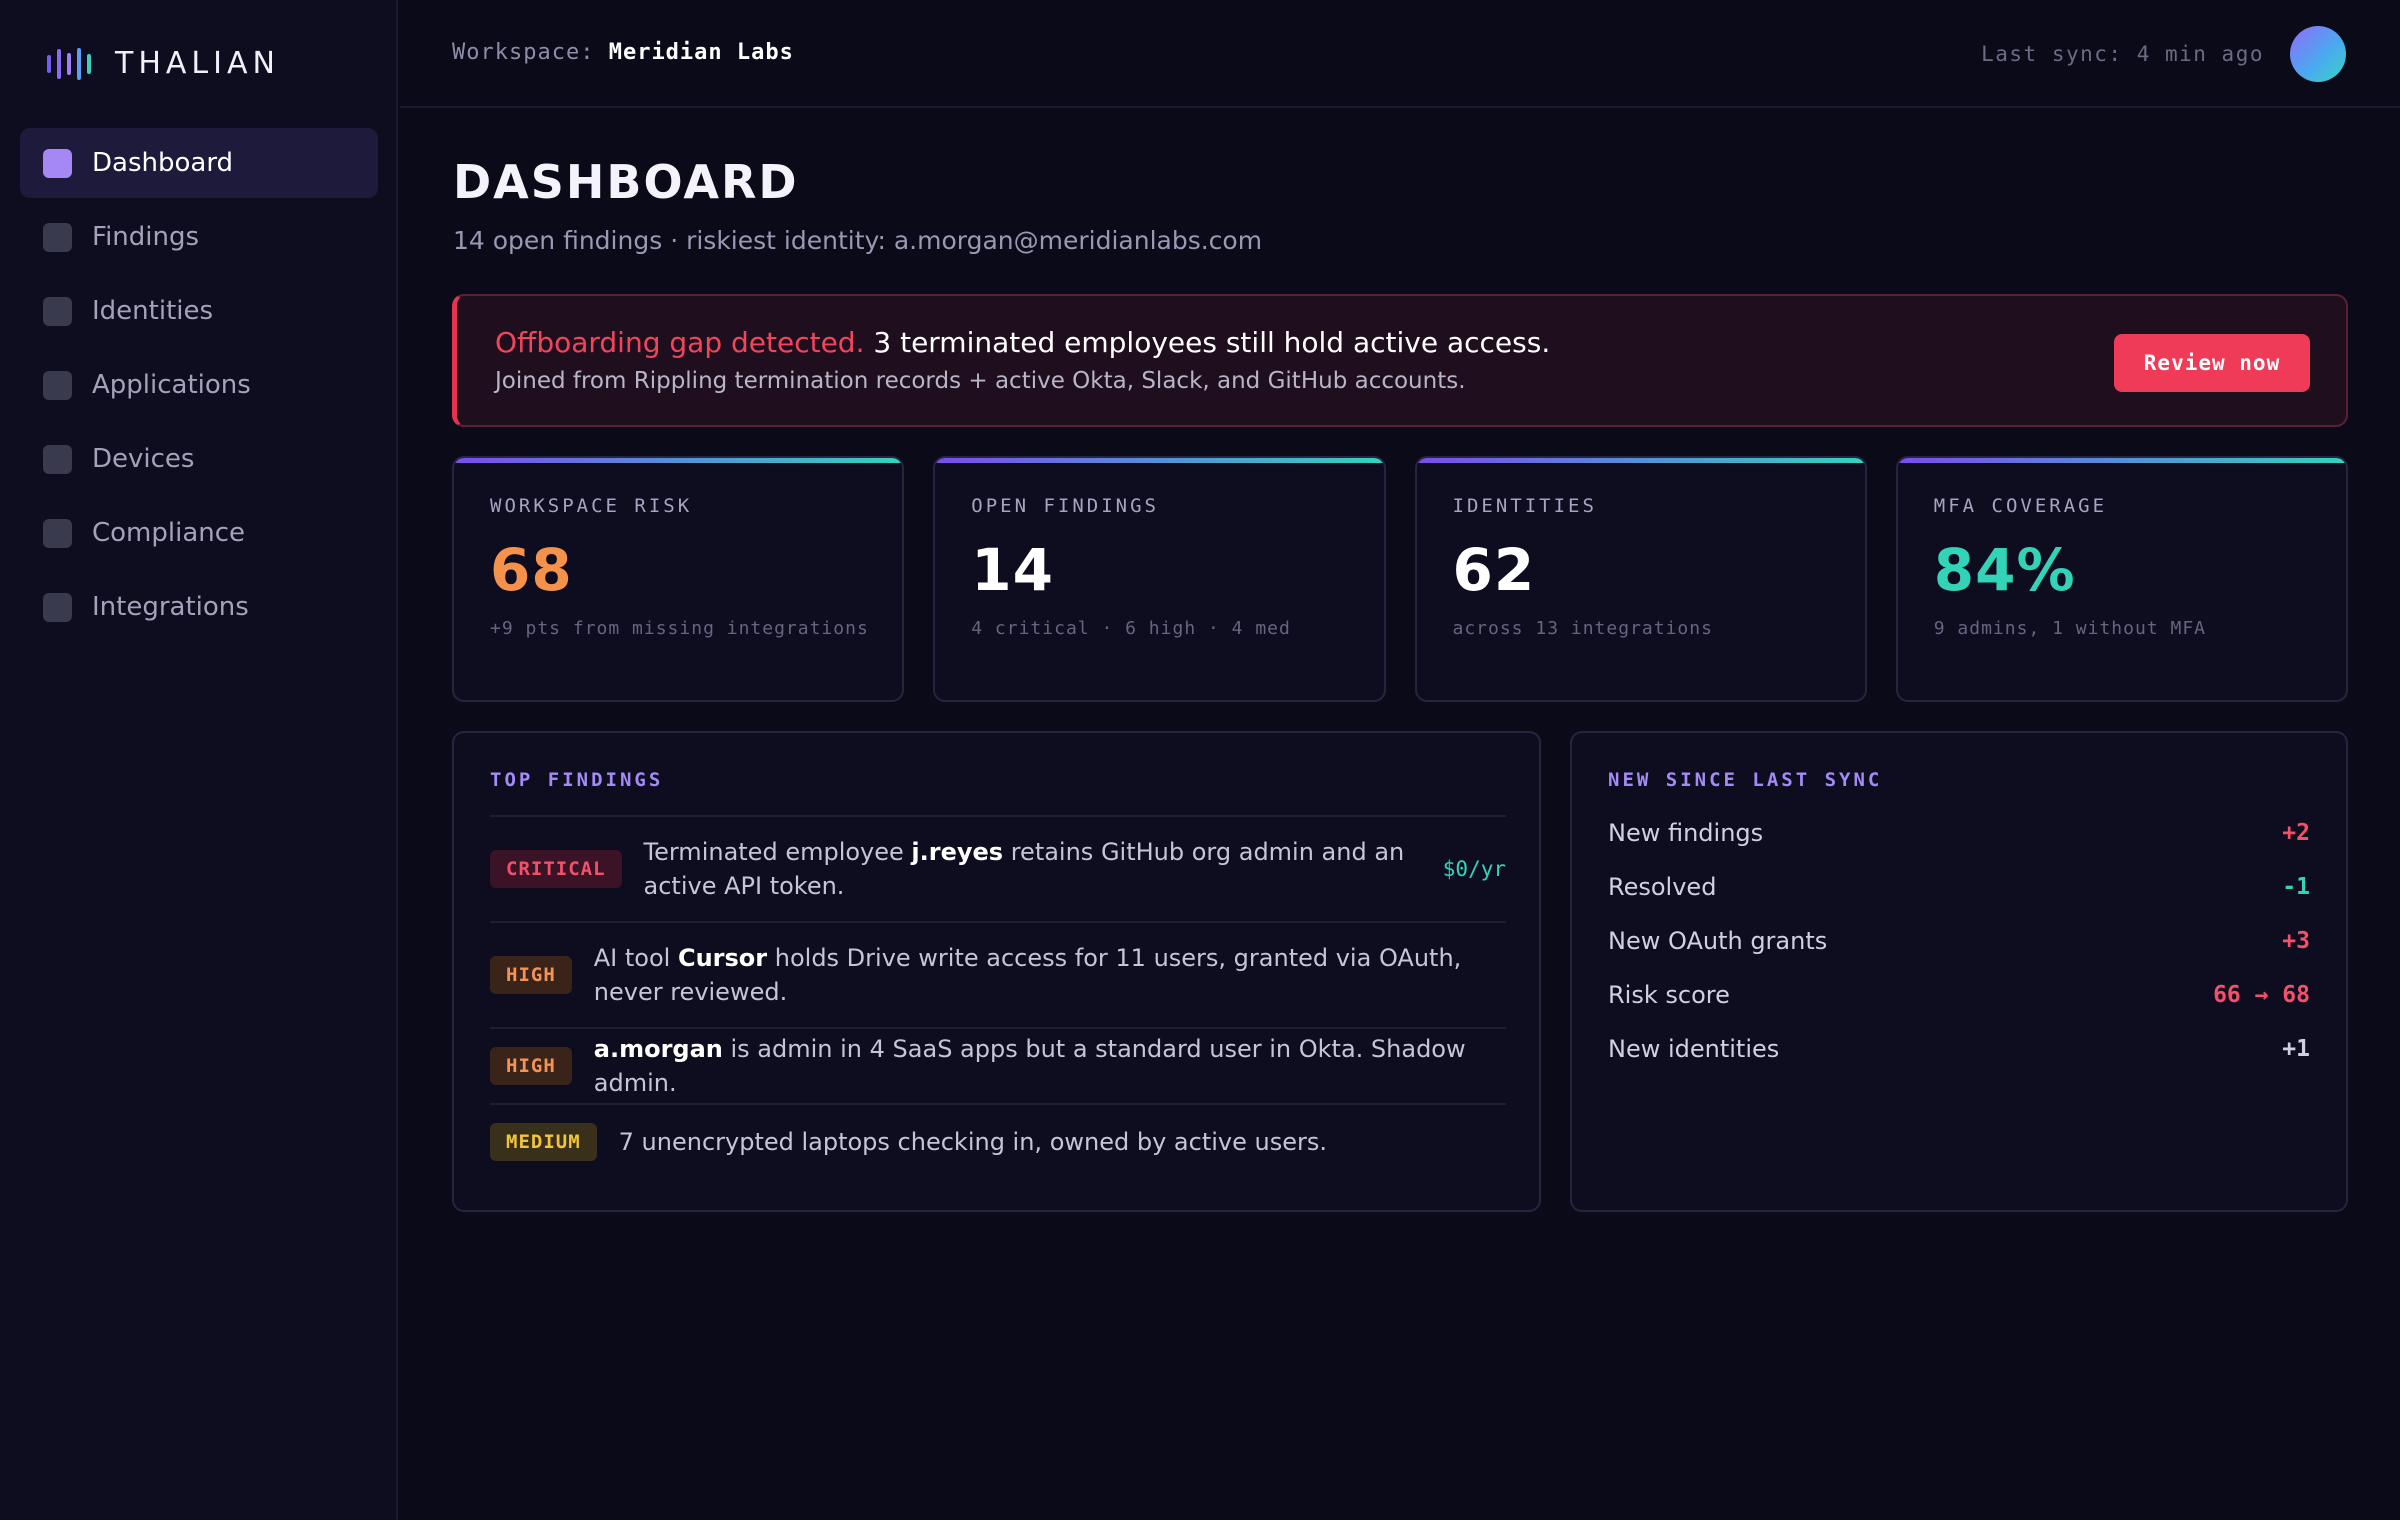 This screenshot has width=2400, height=1520. I want to click on sync-row-risk-score: Risk score 66 → 68, so click(1959, 995).